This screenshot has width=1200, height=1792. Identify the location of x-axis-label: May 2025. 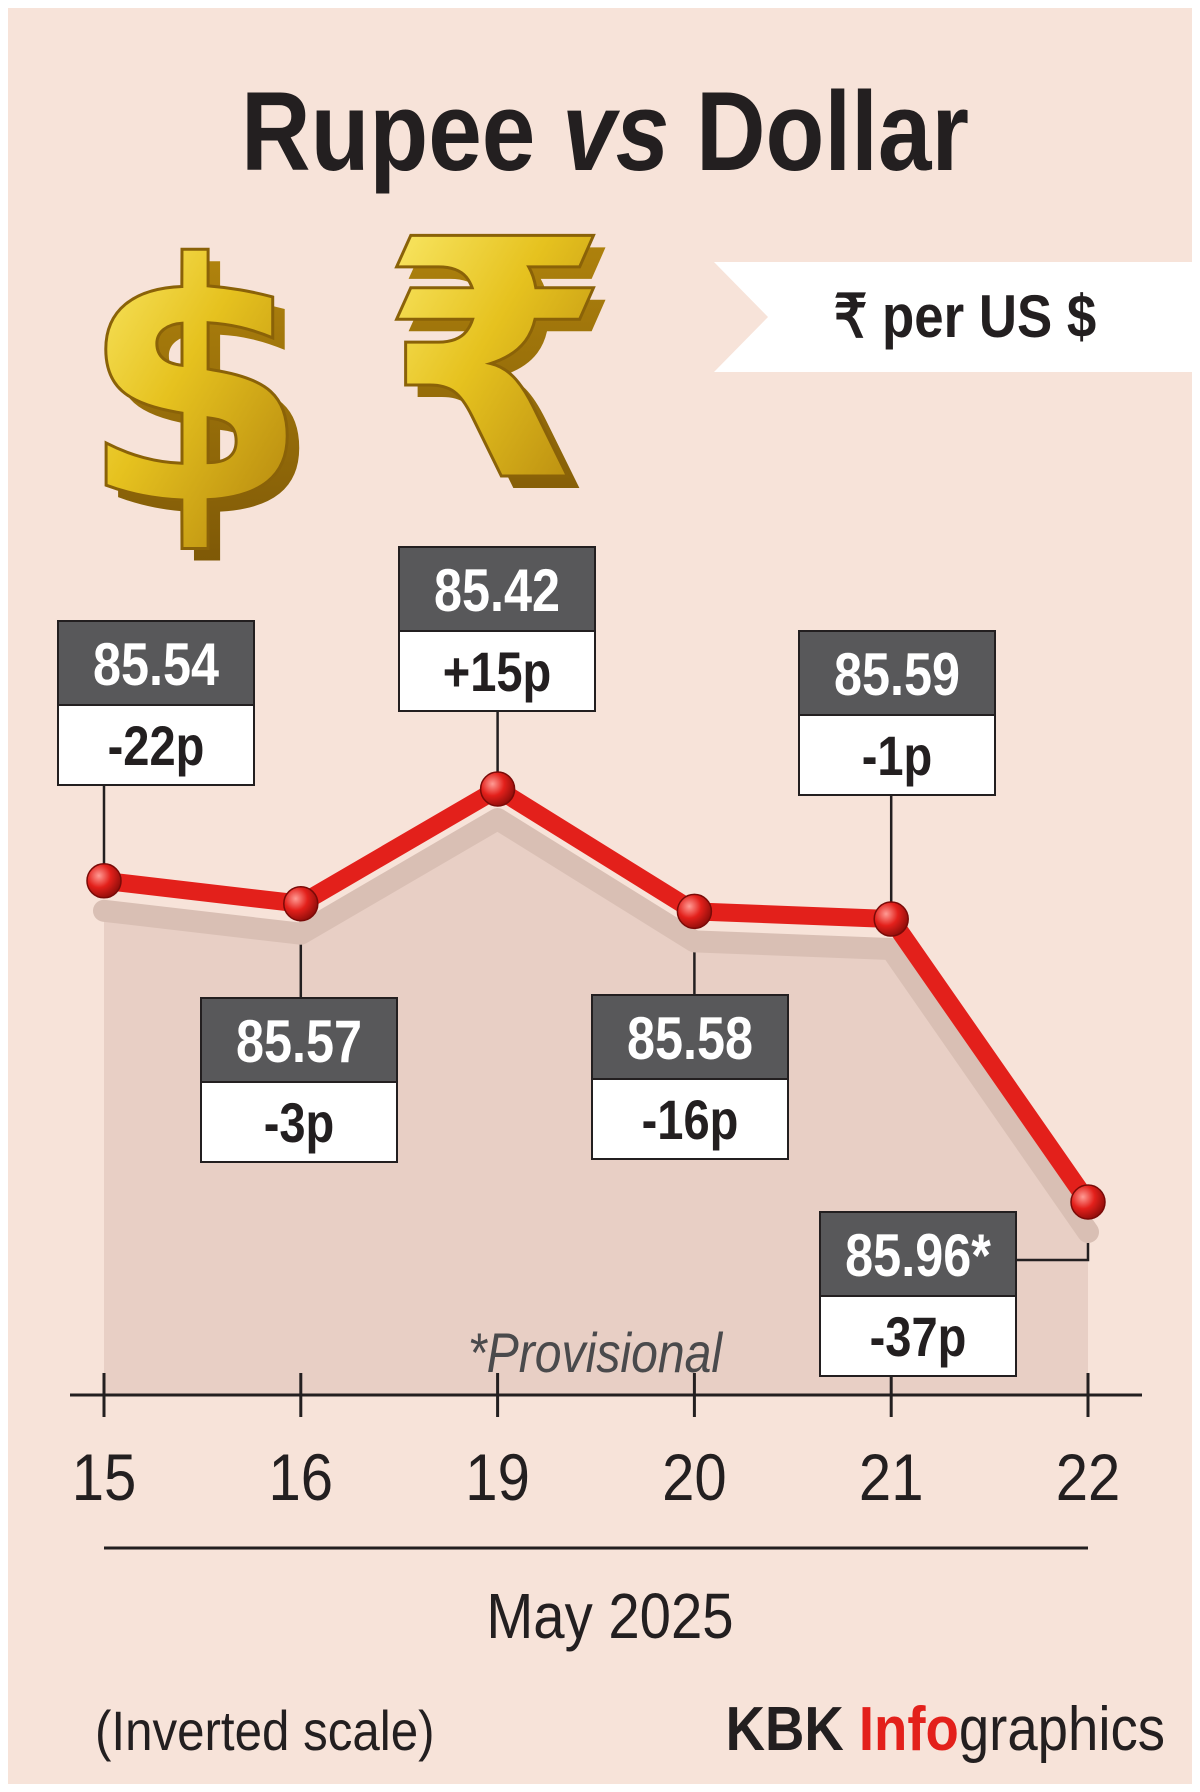
(609, 1616).